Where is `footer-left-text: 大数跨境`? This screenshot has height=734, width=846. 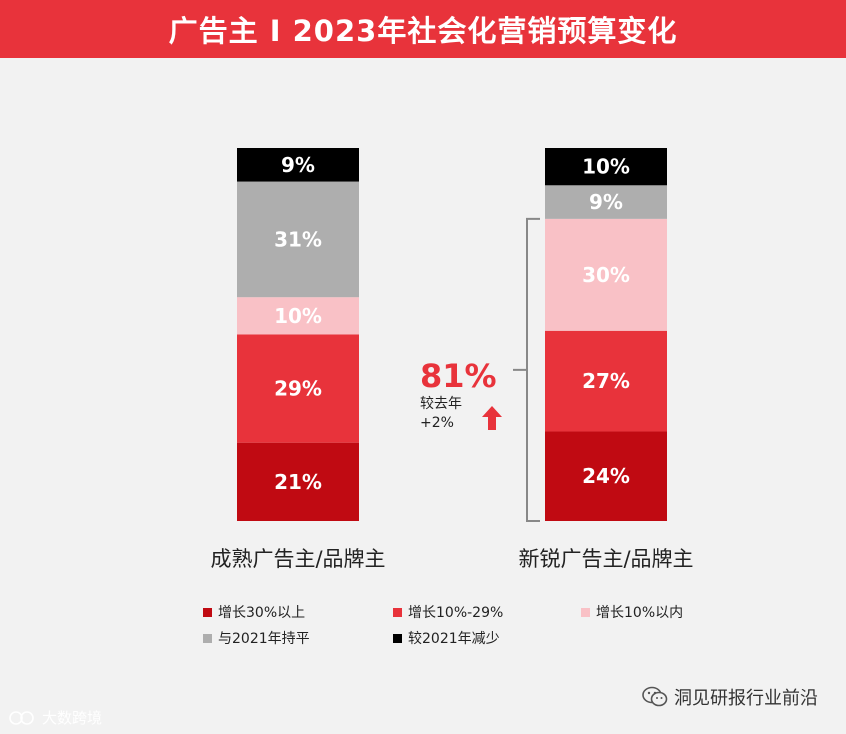 footer-left-text: 大数跨境 is located at coordinates (72, 718).